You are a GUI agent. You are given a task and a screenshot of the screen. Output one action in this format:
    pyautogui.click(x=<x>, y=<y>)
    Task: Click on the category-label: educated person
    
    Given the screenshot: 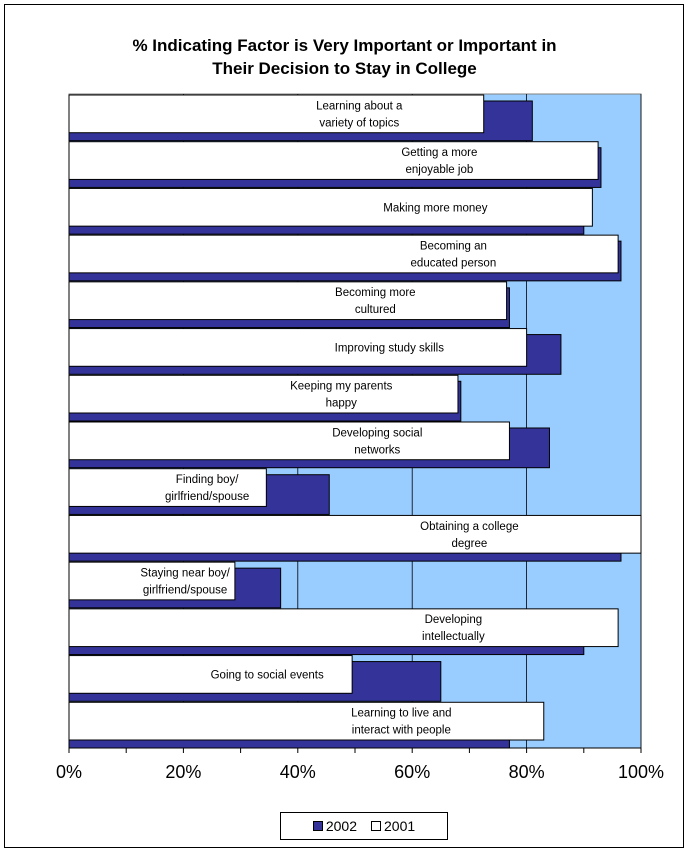 What is the action you would take?
    pyautogui.click(x=454, y=264)
    